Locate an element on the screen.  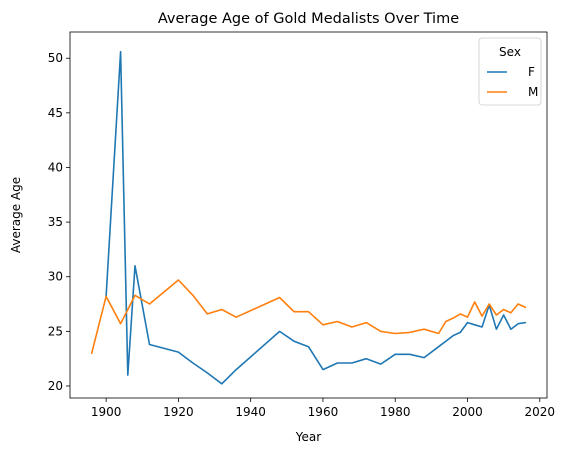
x-axis: 1900 1920 1940 1960 1980 2000 2020 is located at coordinates (323, 408).